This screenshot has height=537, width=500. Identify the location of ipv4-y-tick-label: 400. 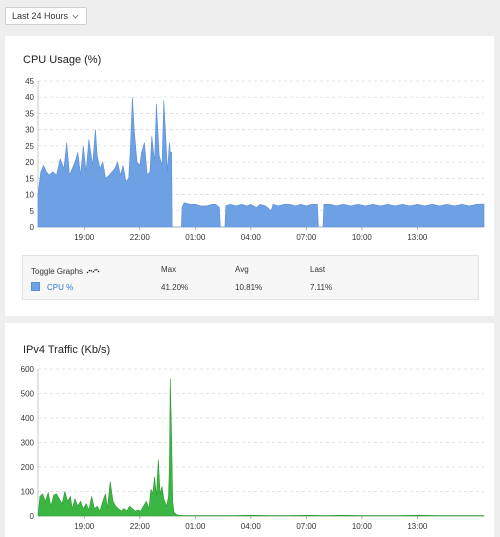
(28, 418).